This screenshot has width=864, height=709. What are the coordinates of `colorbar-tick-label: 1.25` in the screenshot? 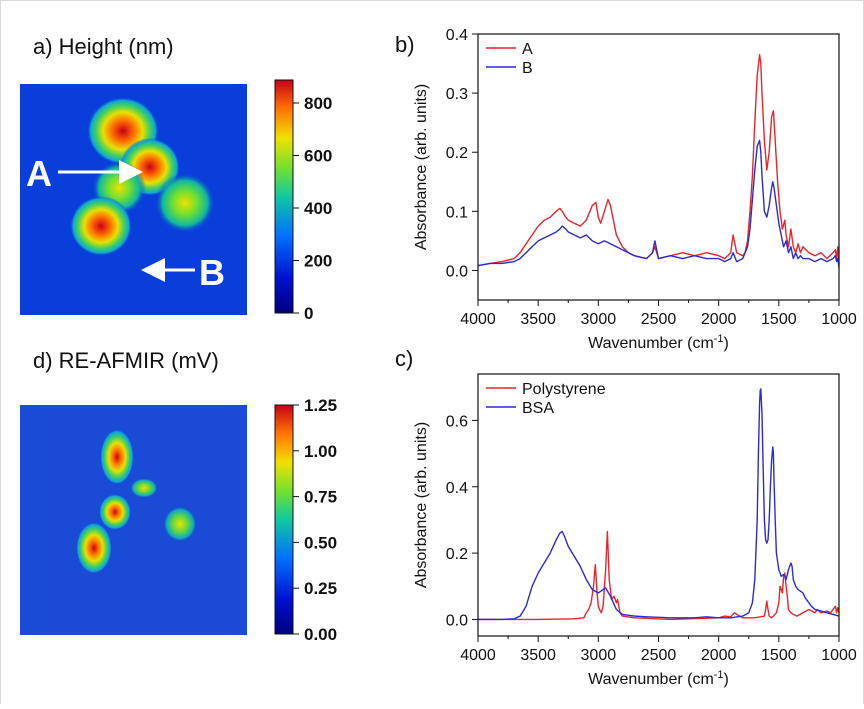 It's located at (320, 405).